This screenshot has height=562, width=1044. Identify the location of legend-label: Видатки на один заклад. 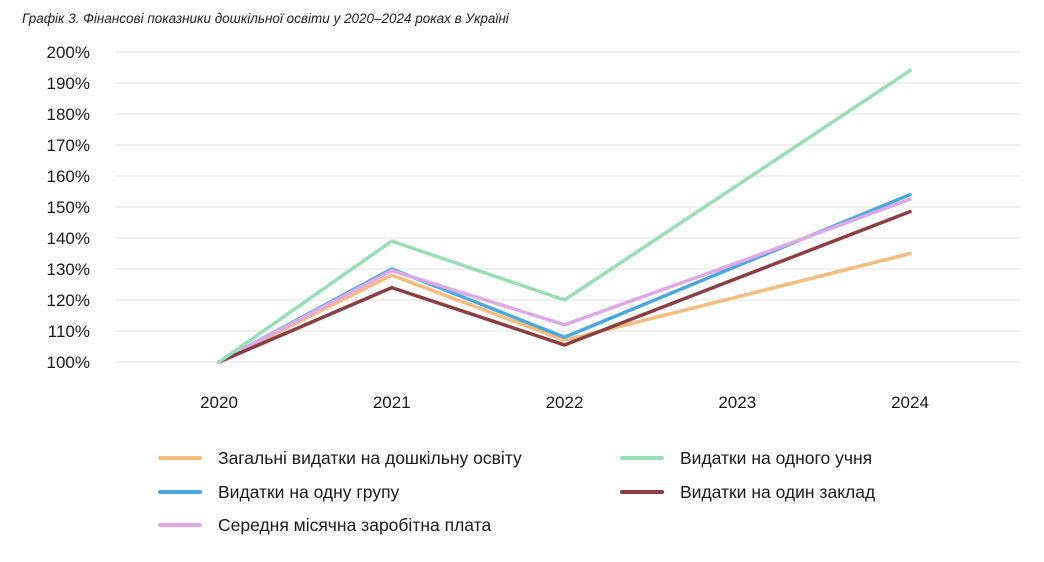
(777, 492).